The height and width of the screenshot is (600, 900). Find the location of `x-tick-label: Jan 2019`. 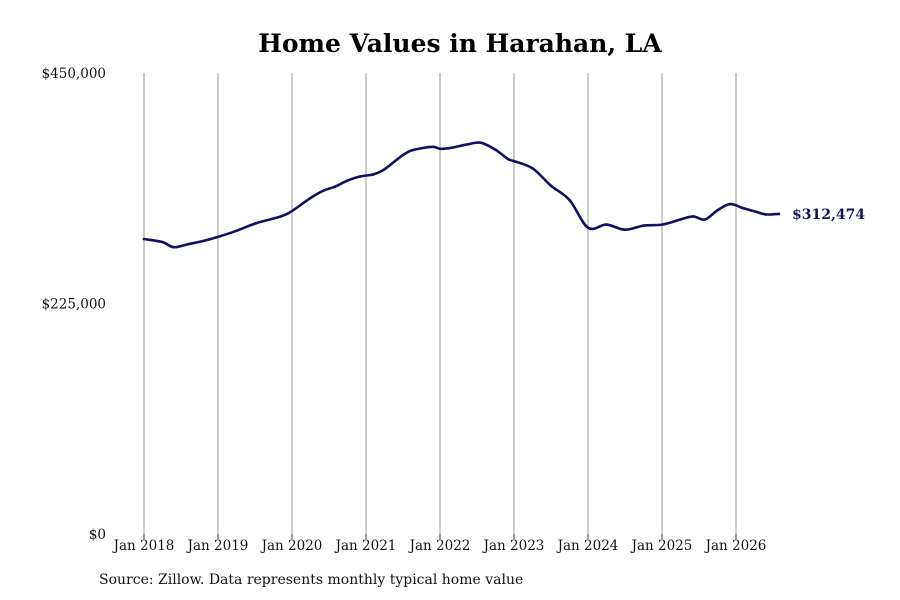

x-tick-label: Jan 2019 is located at coordinates (217, 546).